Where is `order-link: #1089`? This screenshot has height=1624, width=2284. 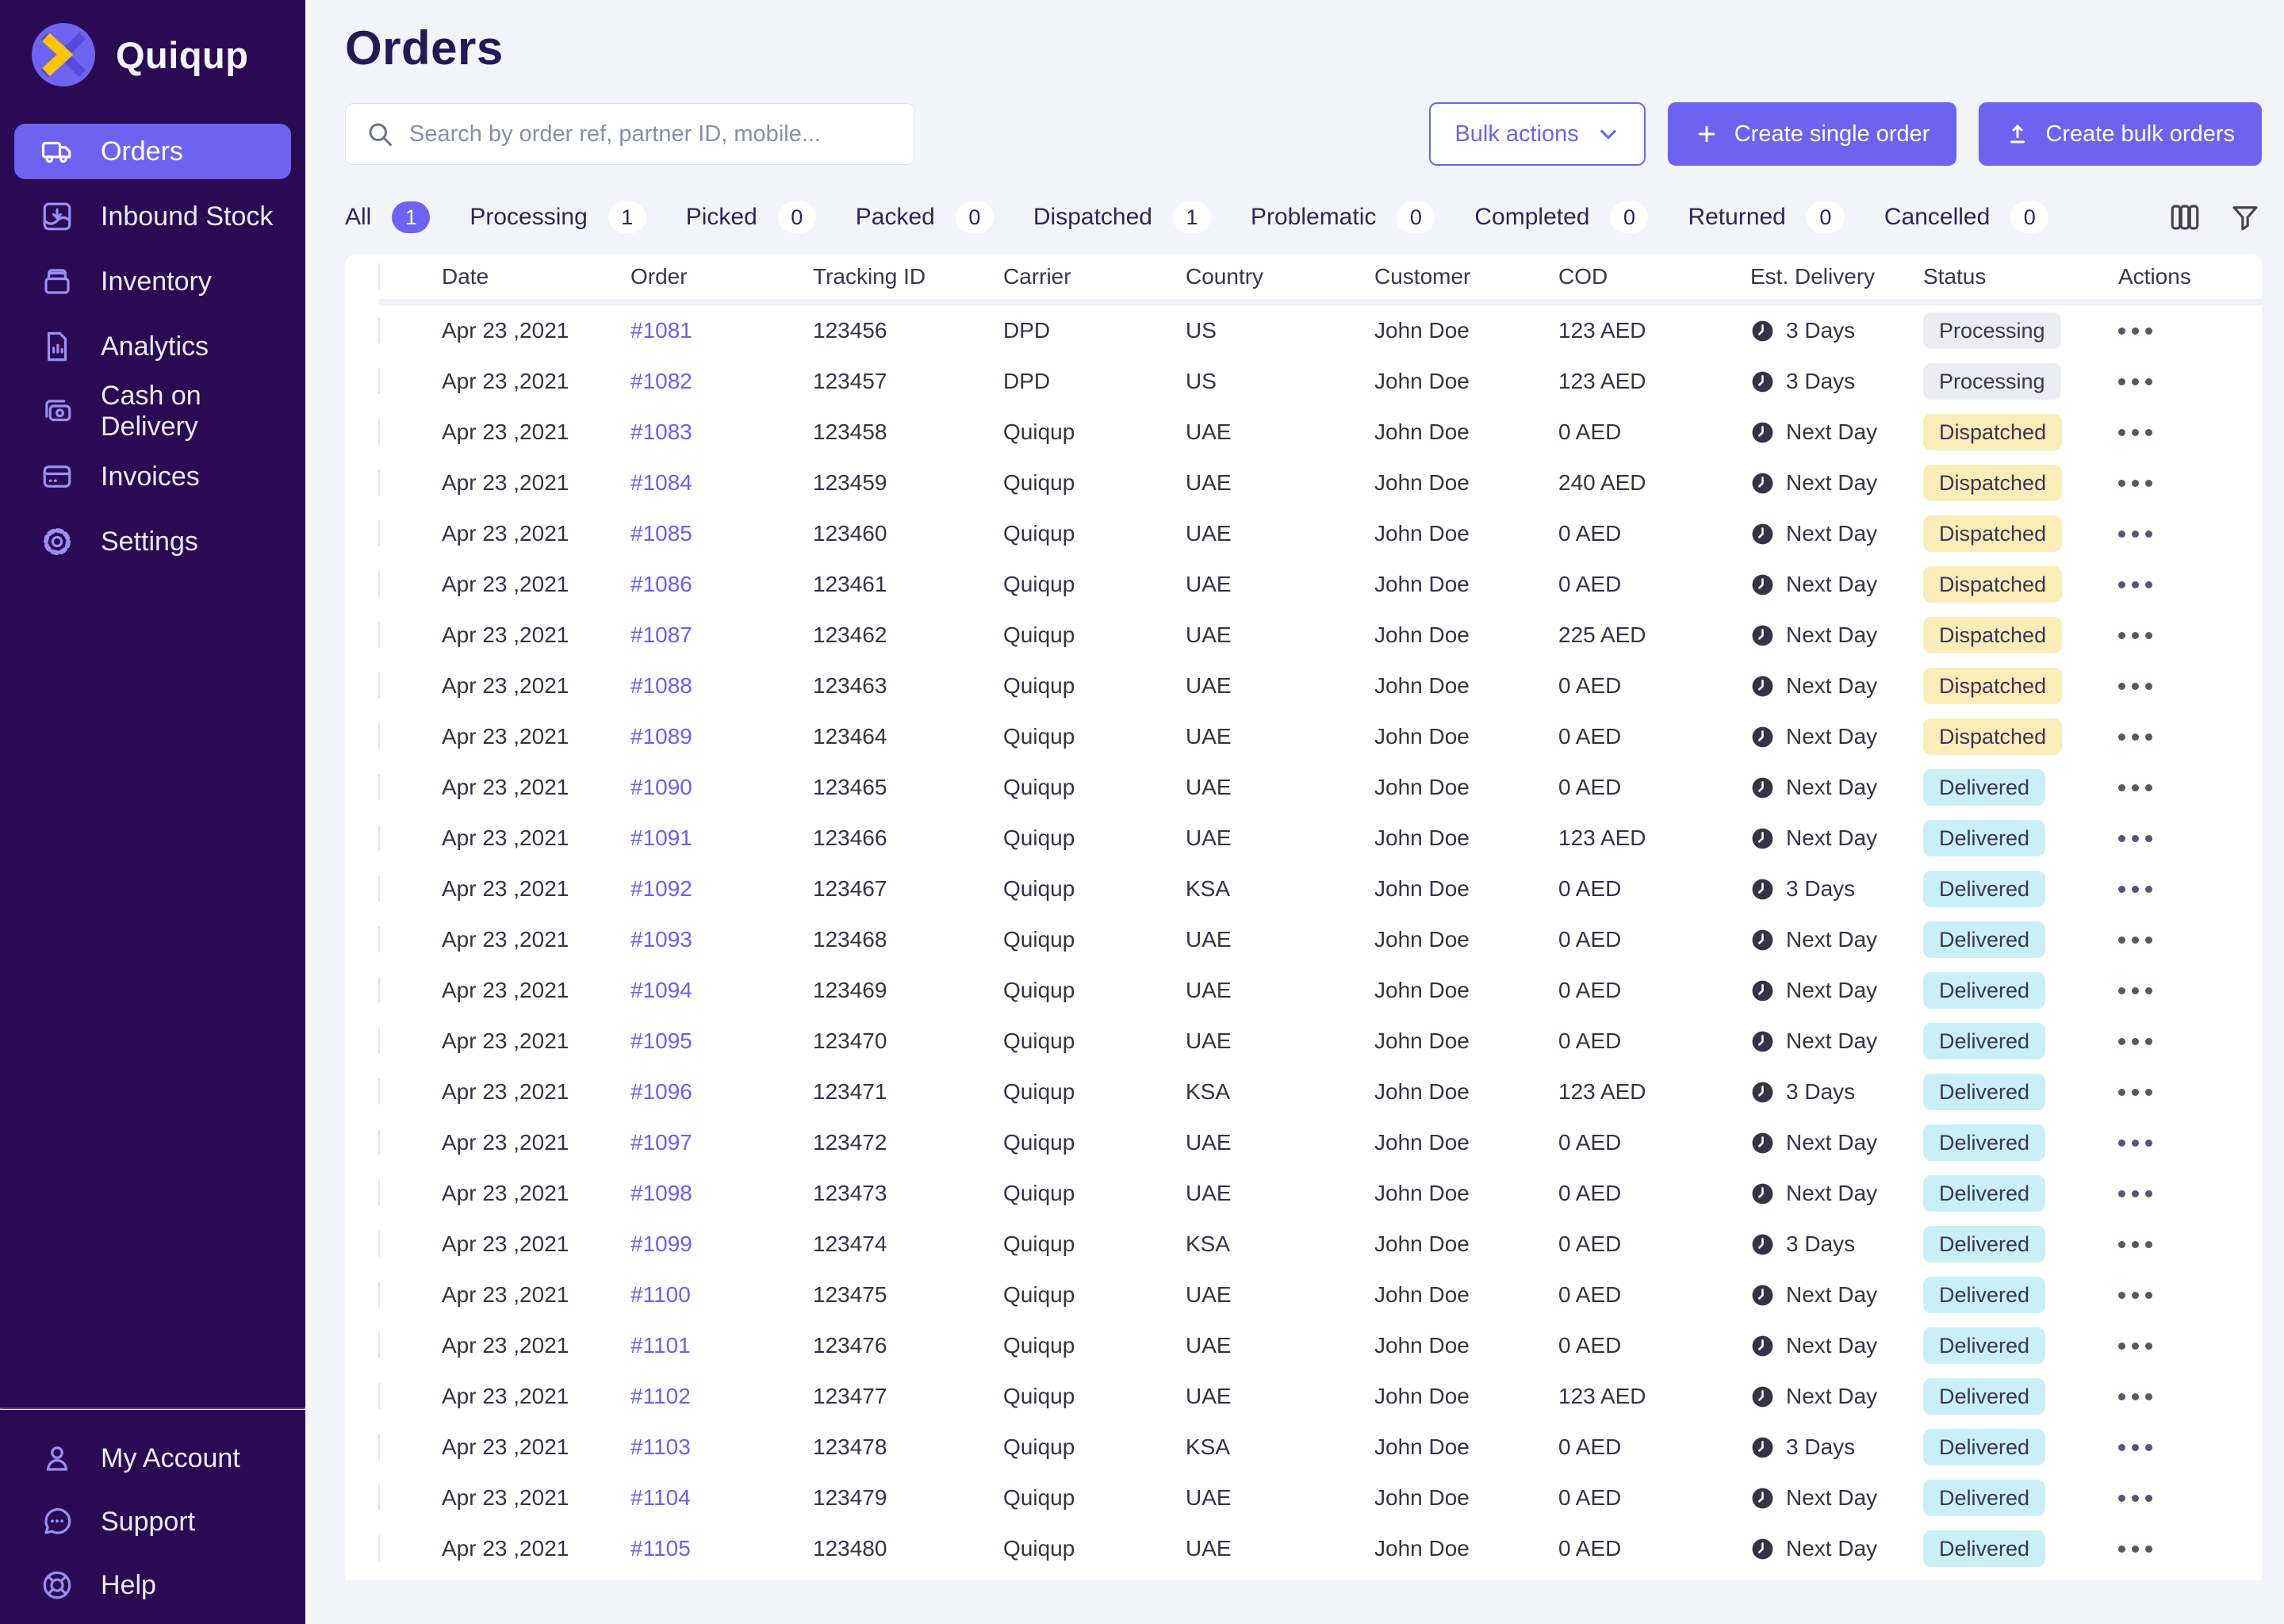
order-link: #1089 is located at coordinates (661, 736).